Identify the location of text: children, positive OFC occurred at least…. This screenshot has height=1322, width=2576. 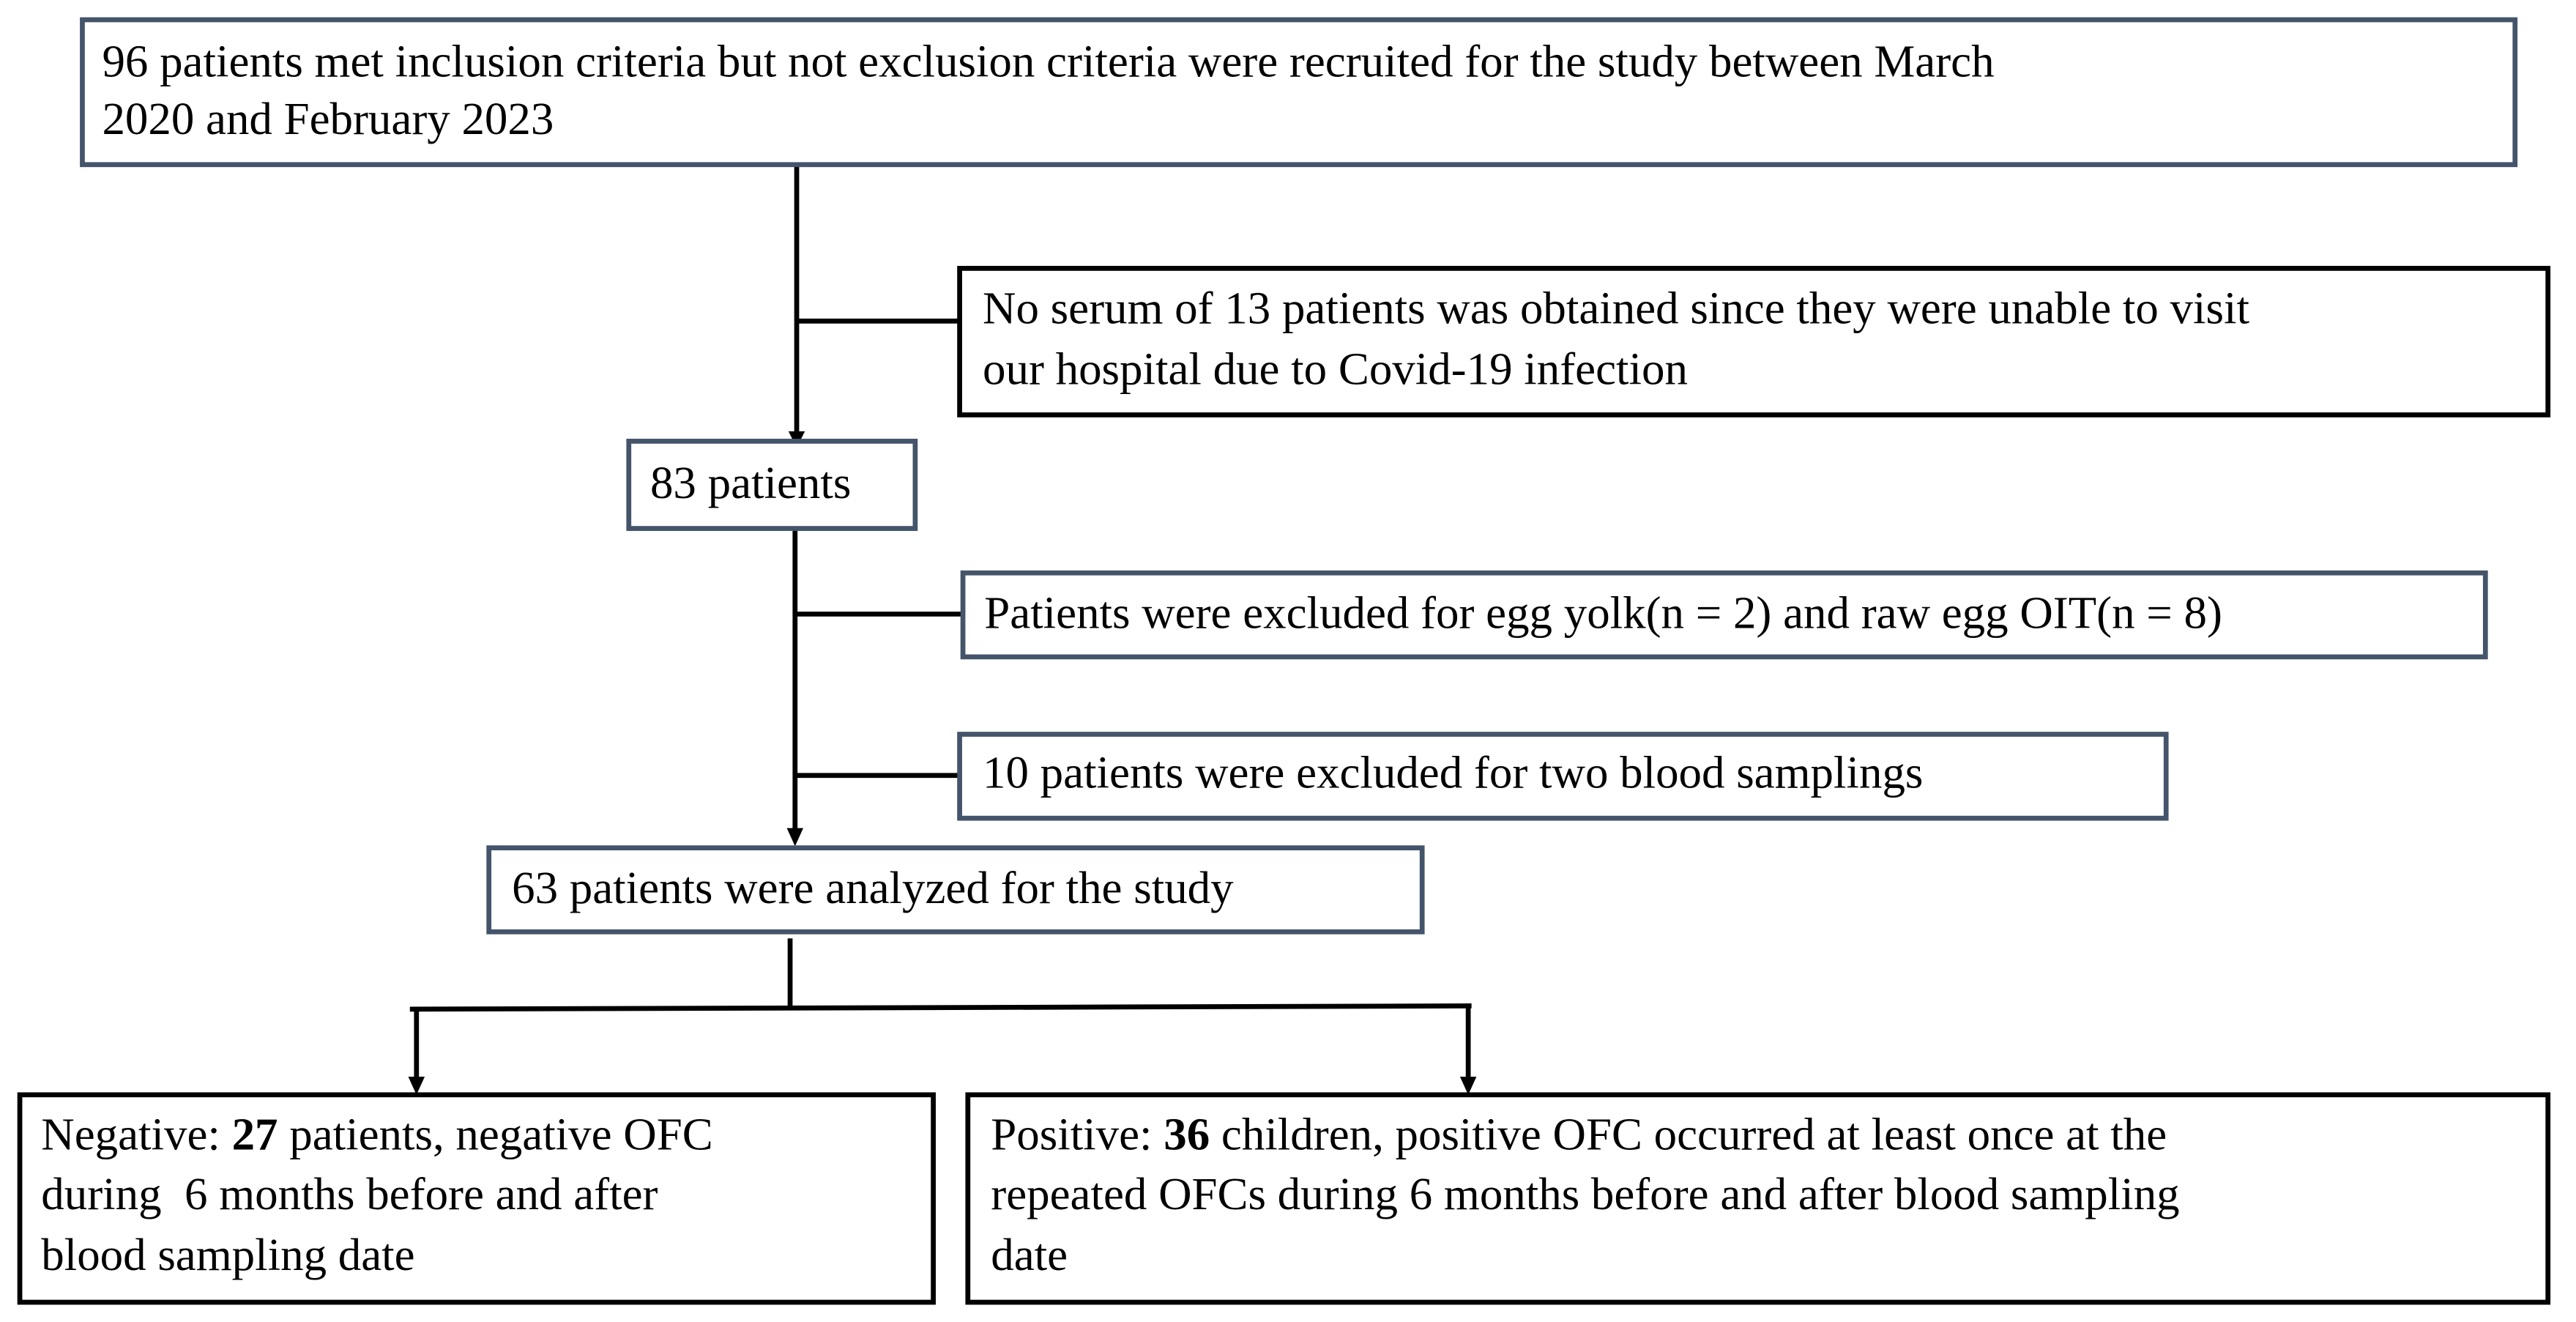
(1694, 1134).